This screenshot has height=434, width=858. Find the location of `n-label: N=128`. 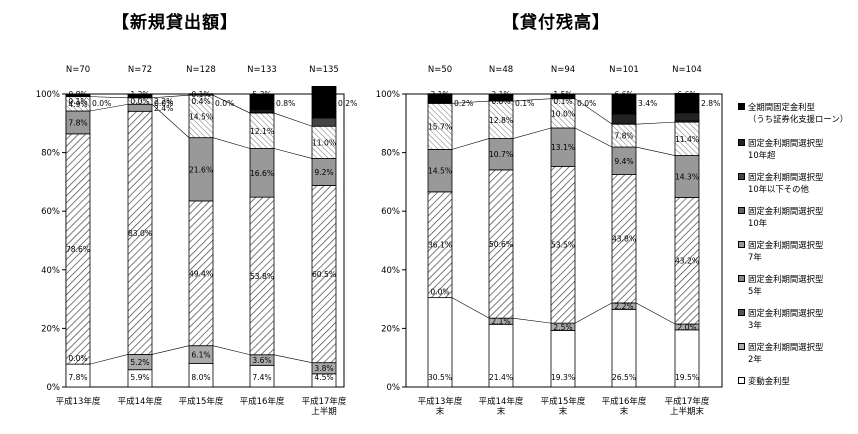

n-label: N=128 is located at coordinates (201, 70).